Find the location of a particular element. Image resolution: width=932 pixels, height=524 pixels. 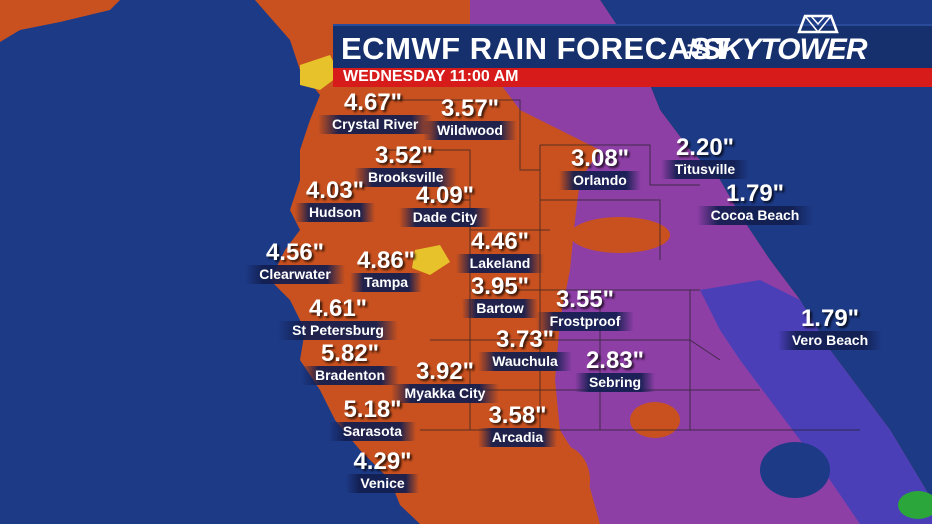

city-name: Cocoa Beach is located at coordinates (755, 215).